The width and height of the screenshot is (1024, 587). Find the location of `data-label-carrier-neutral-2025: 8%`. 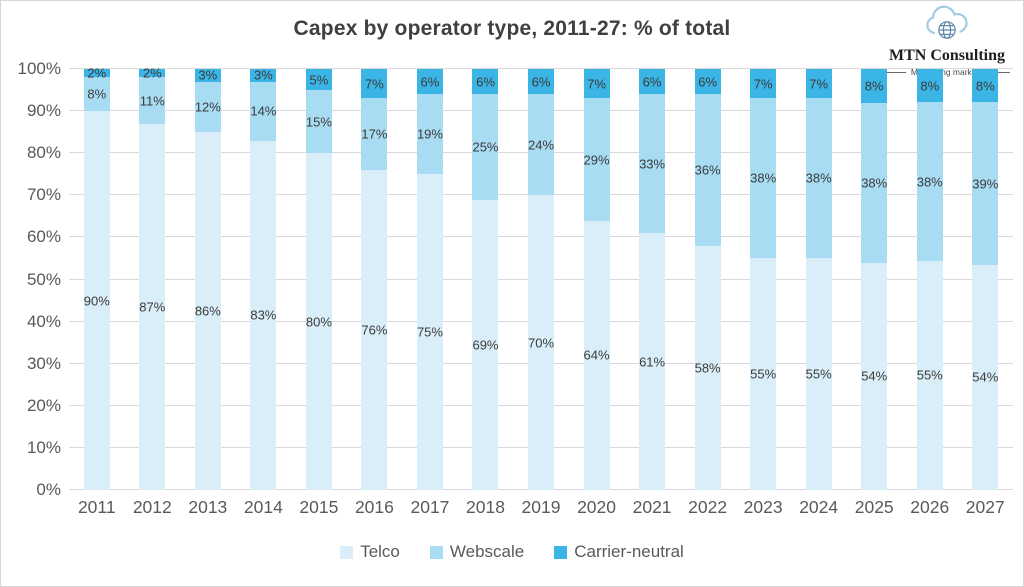

data-label-carrier-neutral-2025: 8% is located at coordinates (874, 86).